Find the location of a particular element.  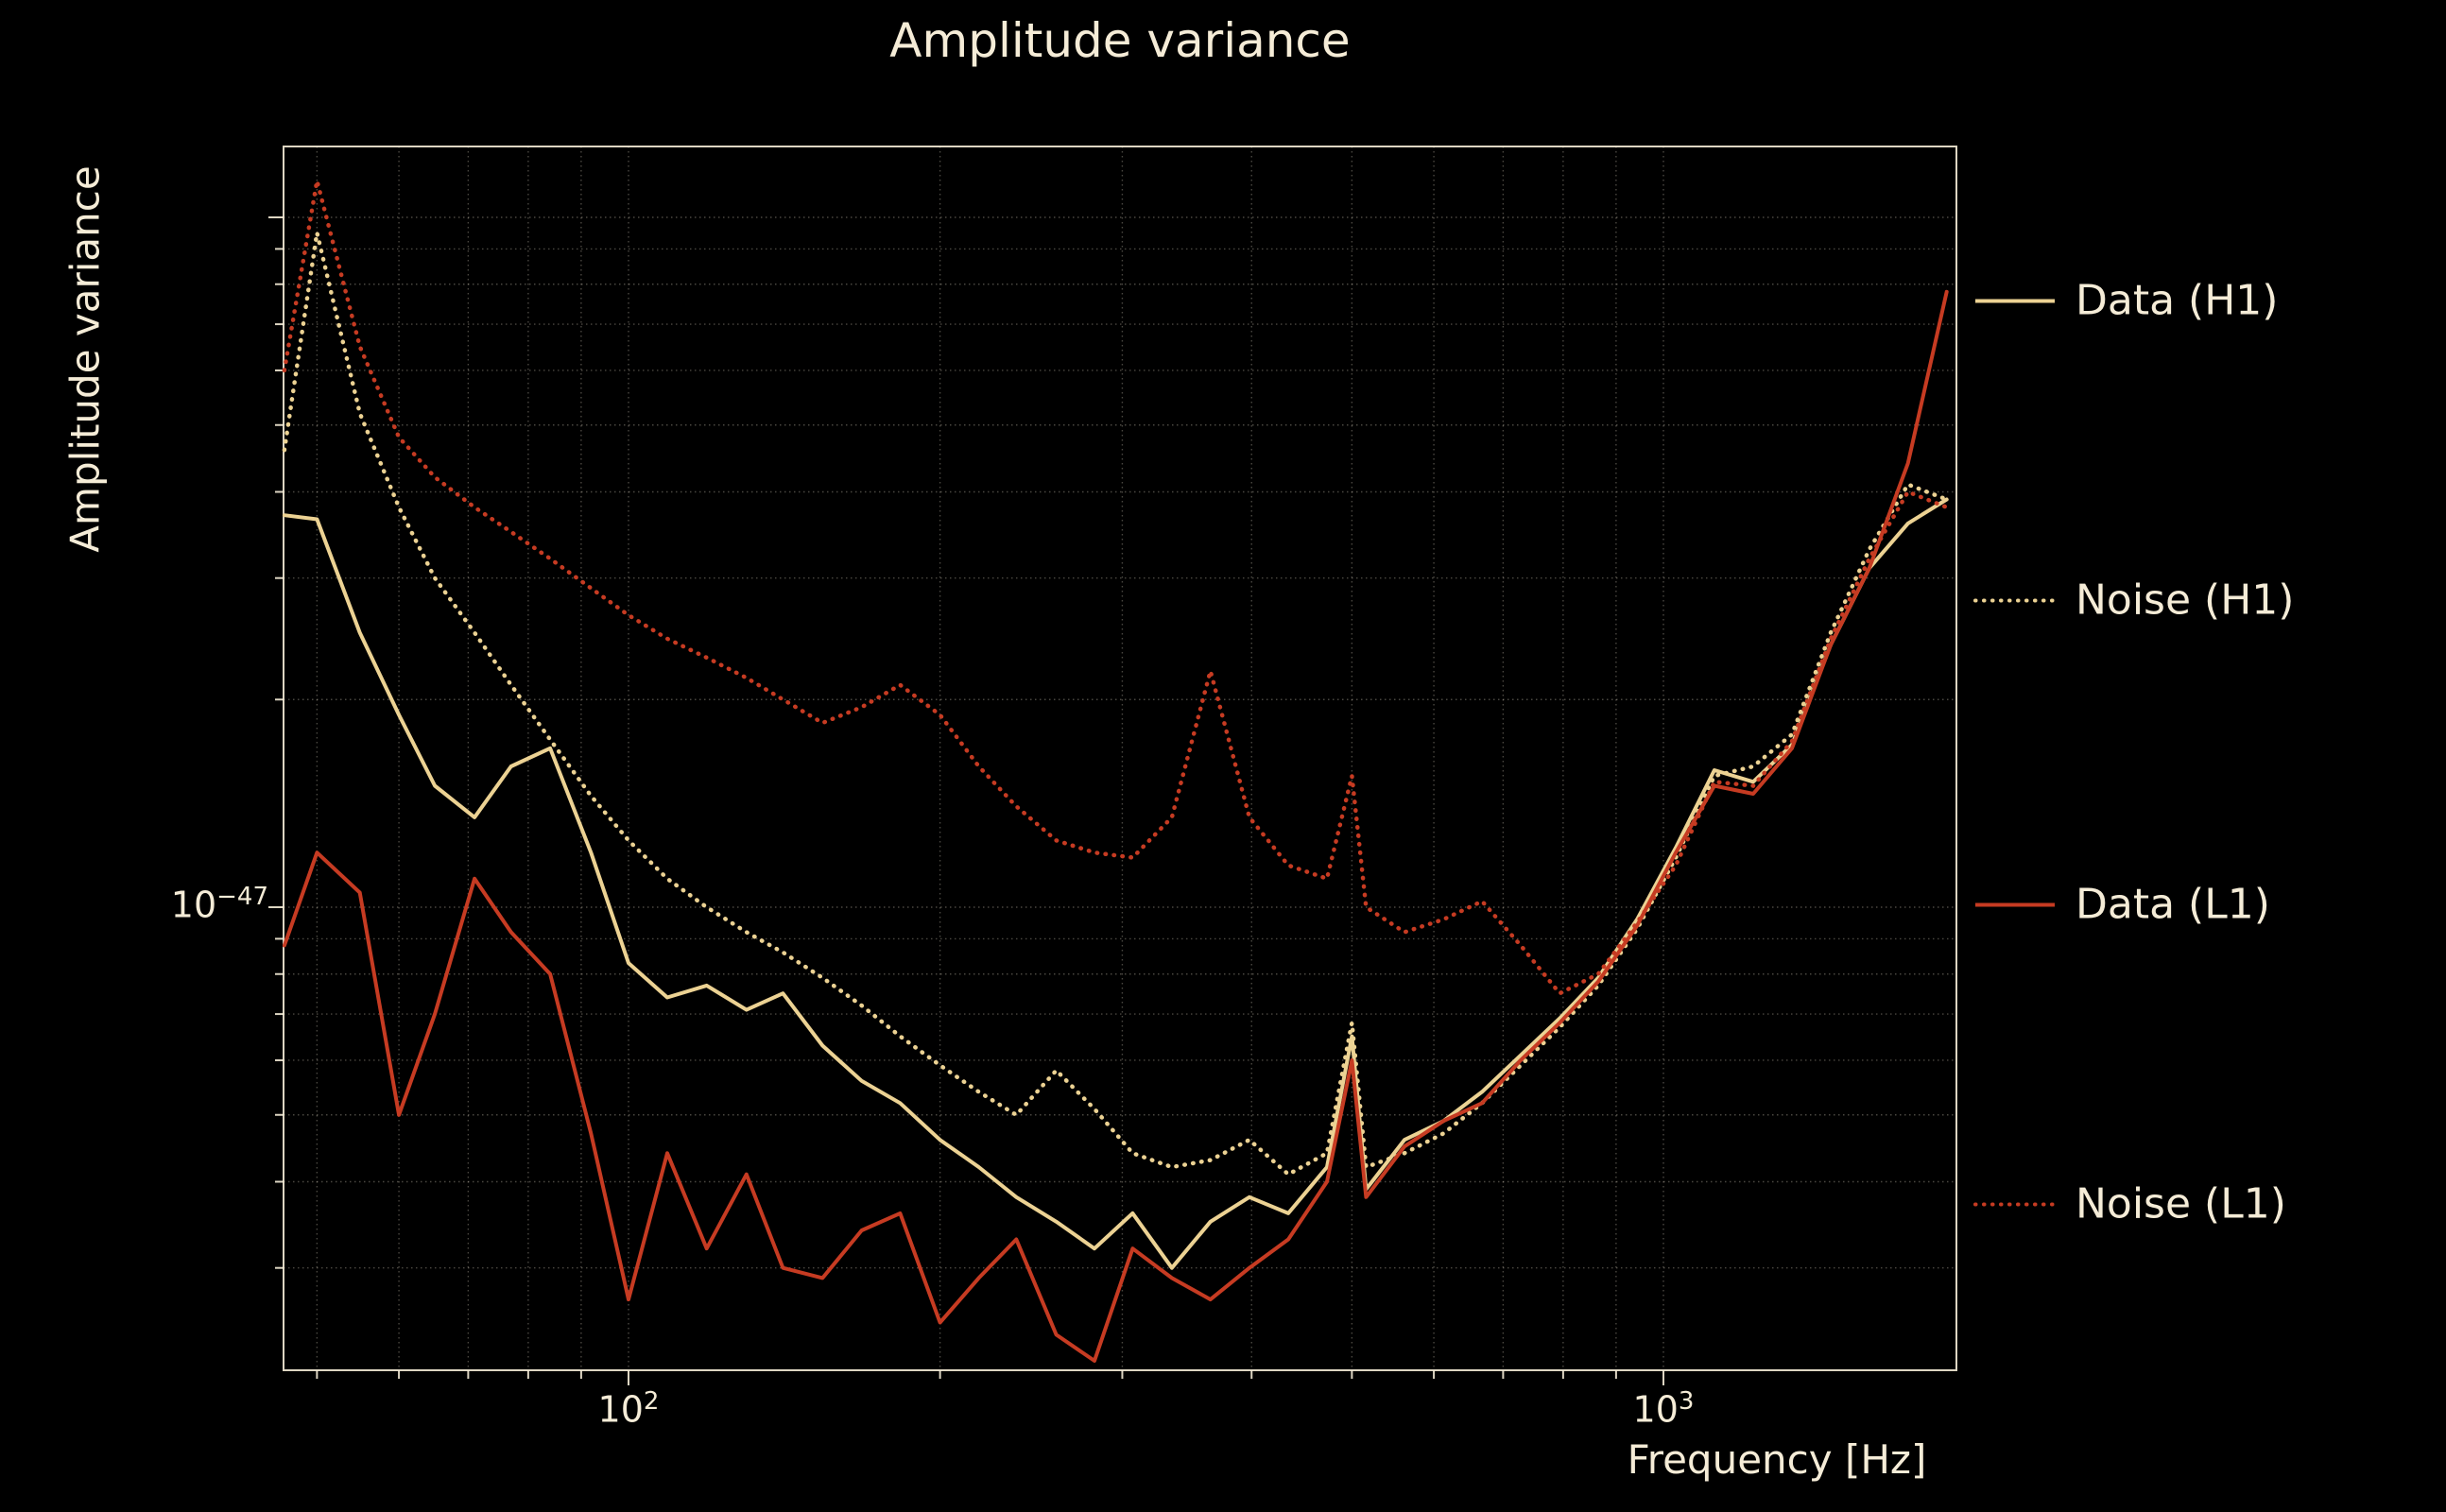

legend-label-noise-h1: Noise (H1) is located at coordinates (2185, 600).